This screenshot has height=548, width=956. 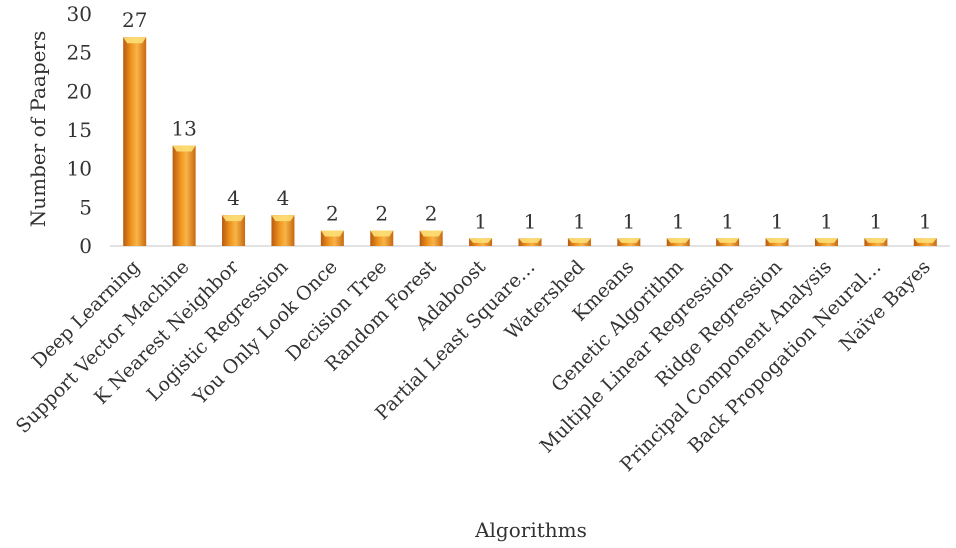 What do you see at coordinates (79, 53) in the screenshot?
I see `y-tick-label: 25` at bounding box center [79, 53].